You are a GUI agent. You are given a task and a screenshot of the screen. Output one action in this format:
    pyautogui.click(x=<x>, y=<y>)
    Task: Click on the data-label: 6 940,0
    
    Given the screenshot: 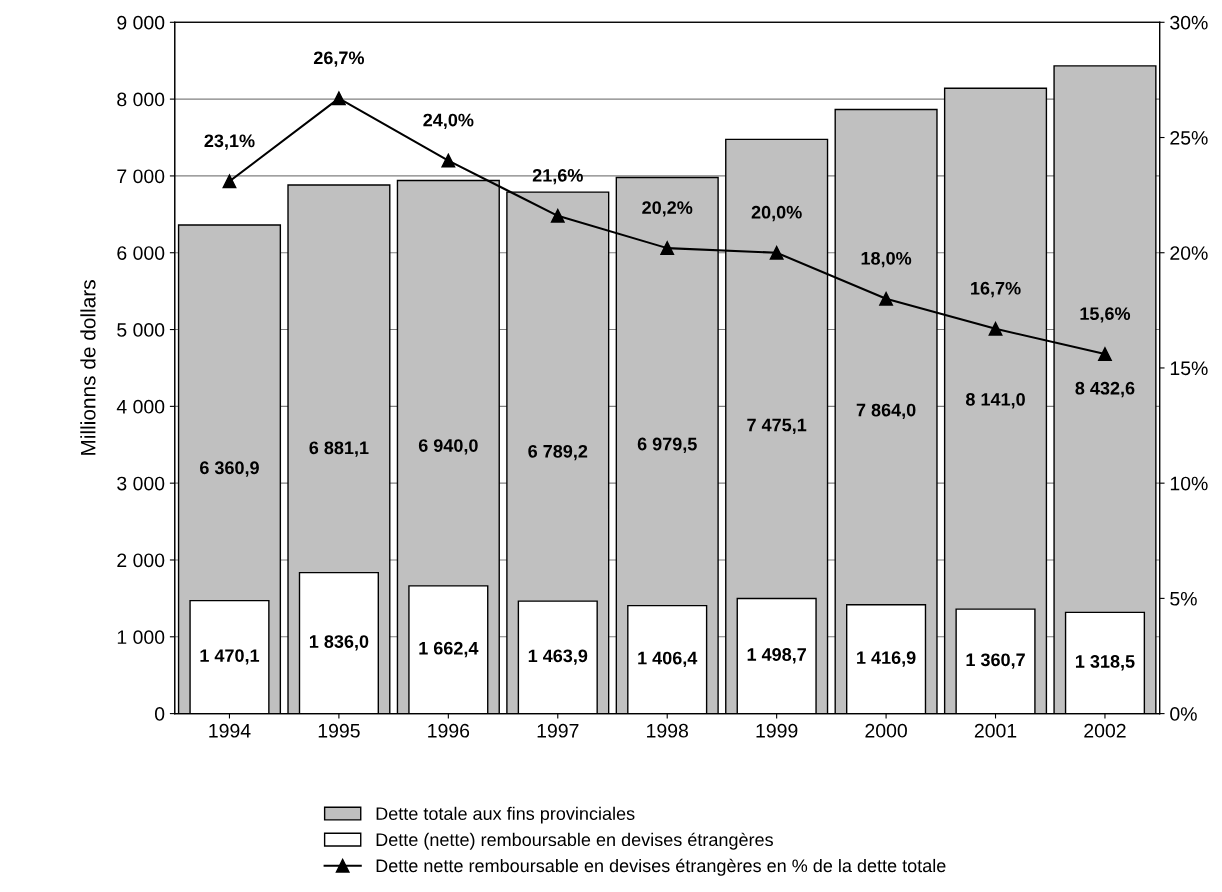 What is the action you would take?
    pyautogui.click(x=448, y=447)
    